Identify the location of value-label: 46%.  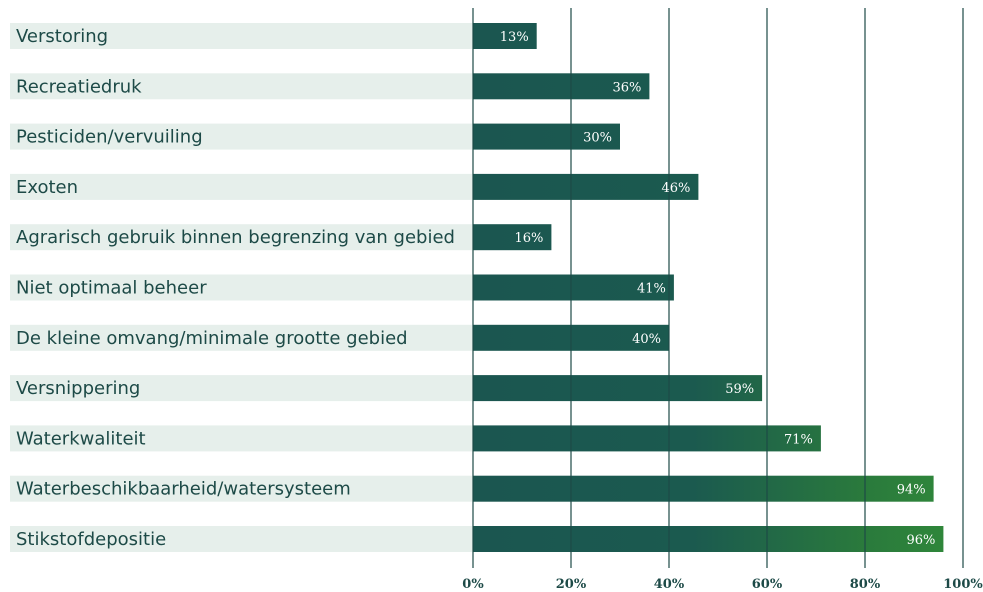
(675, 188).